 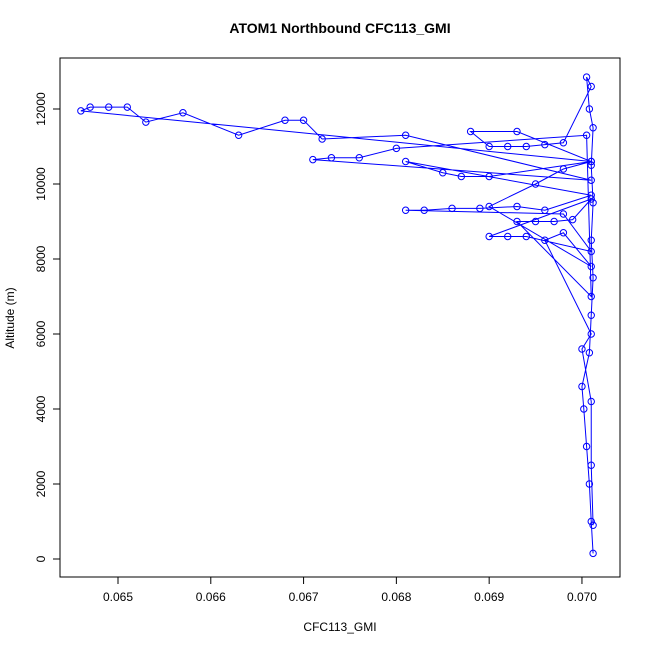 I want to click on x-tick-label: 0.067, so click(x=304, y=597).